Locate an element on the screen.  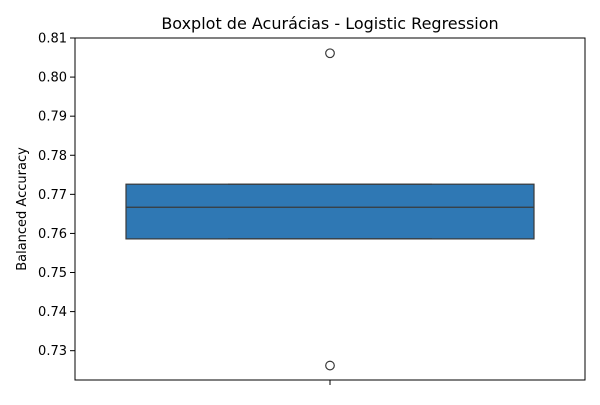
y-tick-label: 0.77 is located at coordinates (52, 195).